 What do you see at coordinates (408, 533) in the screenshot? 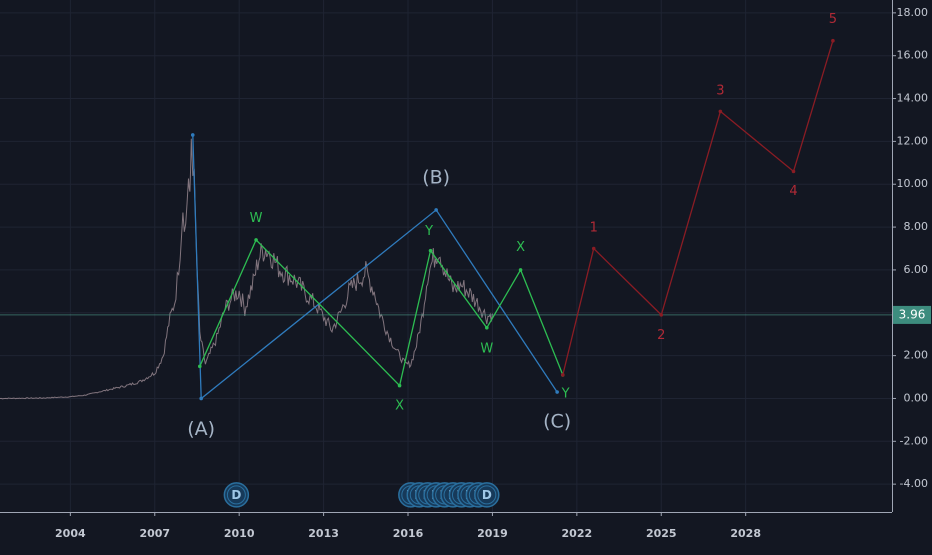
I see `x-tick-label: 2016` at bounding box center [408, 533].